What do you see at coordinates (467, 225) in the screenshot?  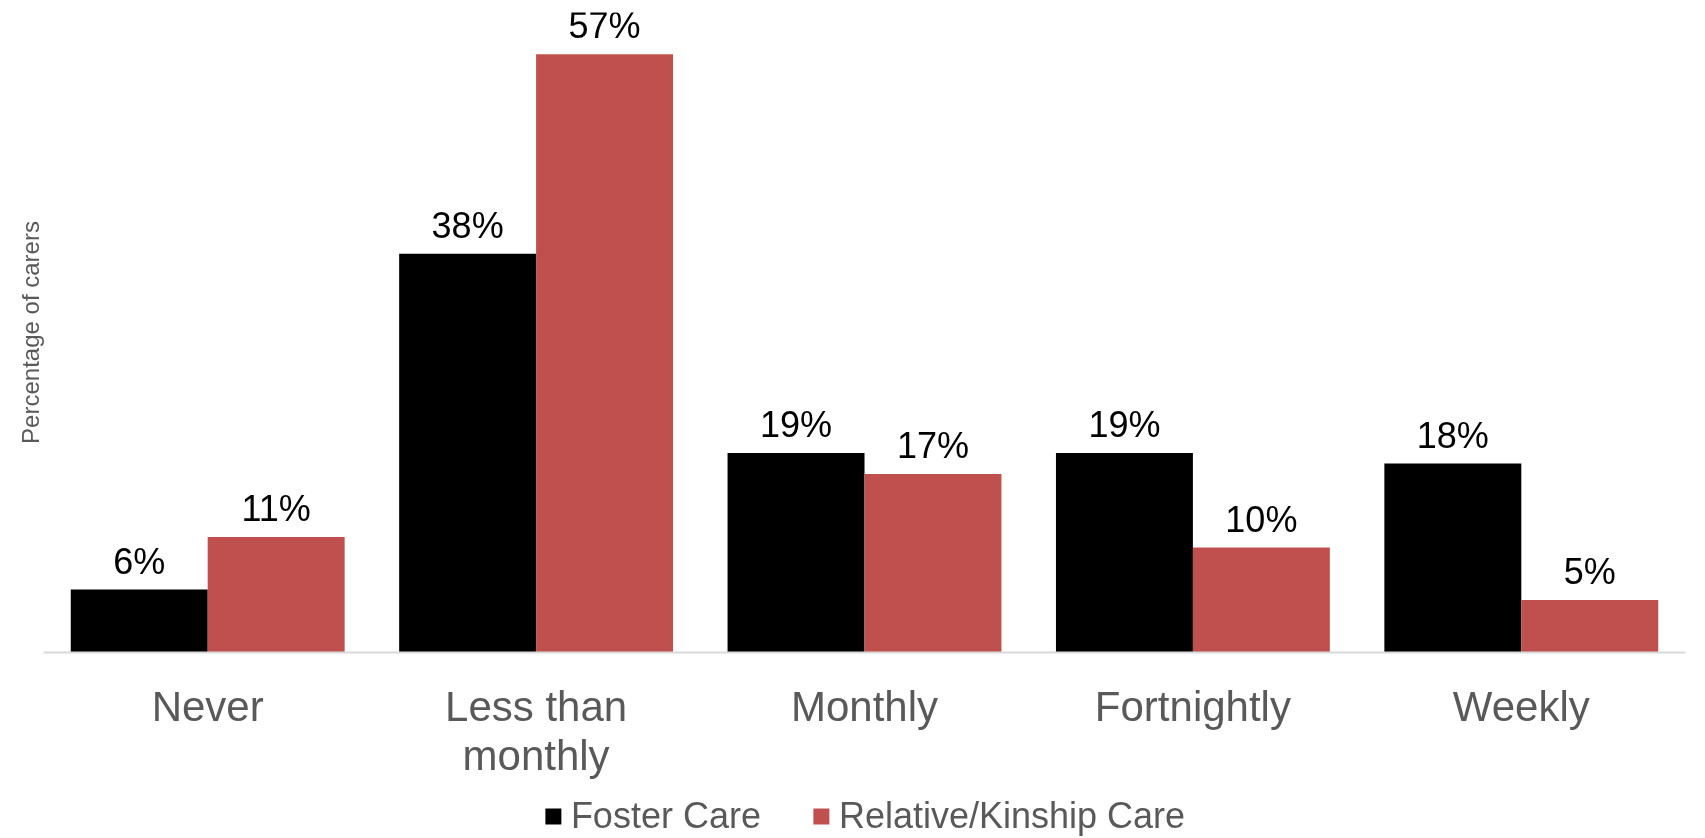 I see `data-label: 38%` at bounding box center [467, 225].